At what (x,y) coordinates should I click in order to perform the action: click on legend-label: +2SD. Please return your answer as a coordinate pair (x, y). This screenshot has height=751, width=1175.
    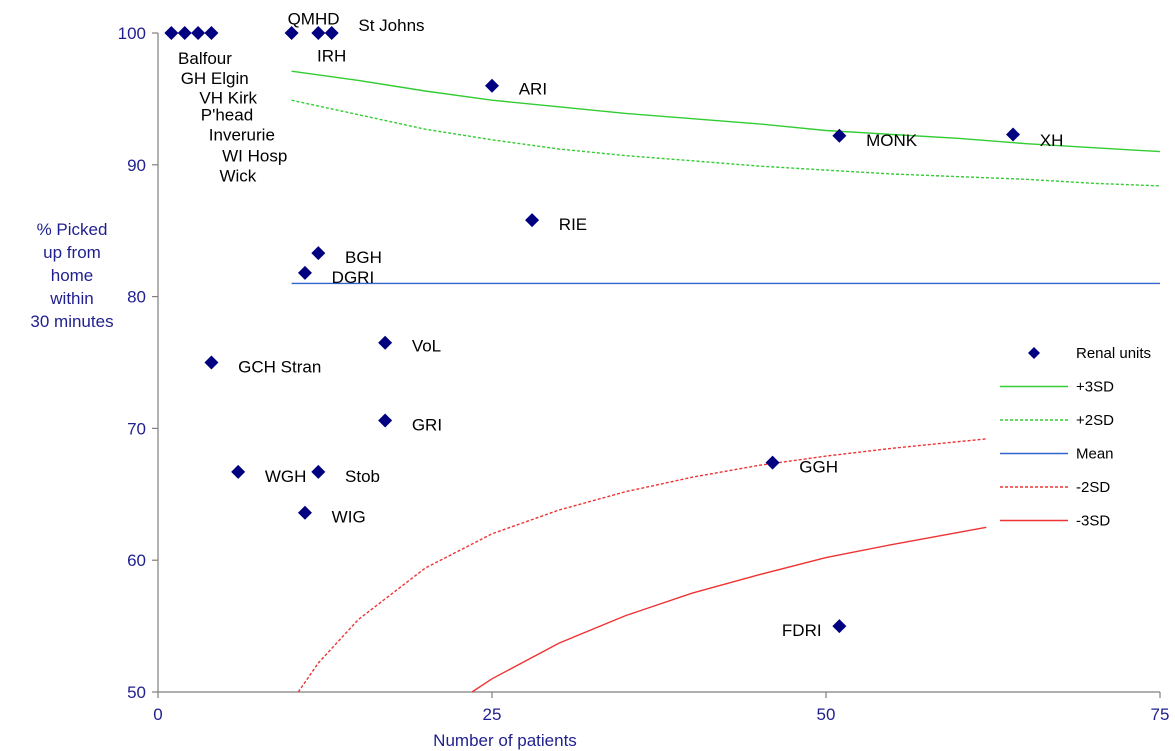
    Looking at the image, I should click on (1095, 420).